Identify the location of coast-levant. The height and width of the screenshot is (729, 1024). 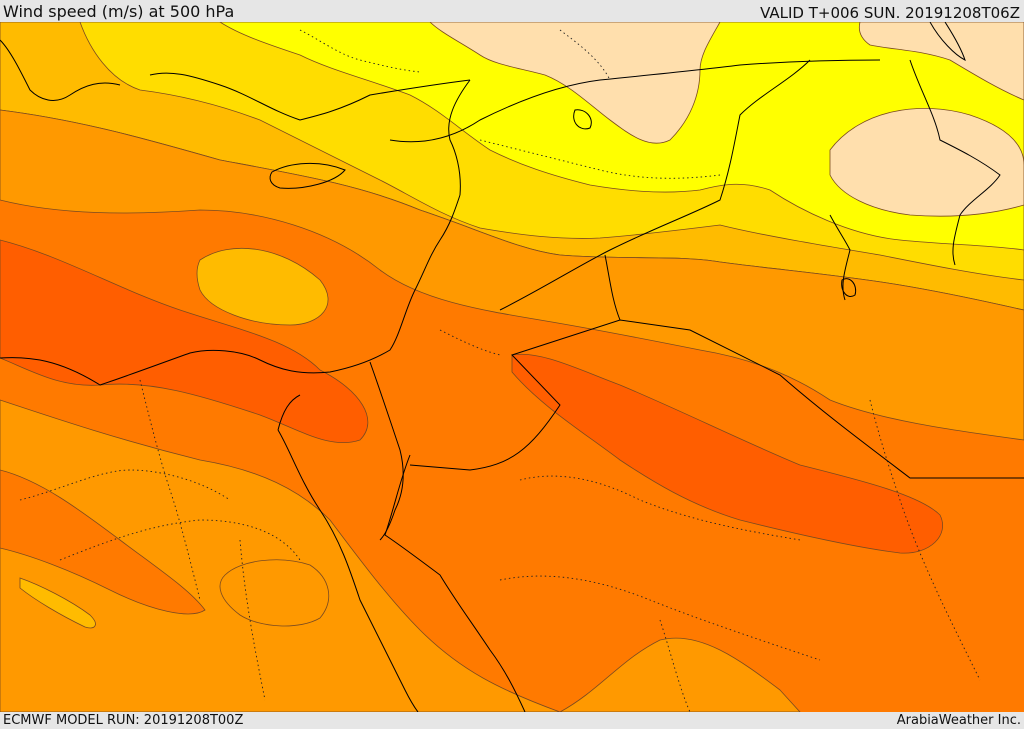
(459, 137).